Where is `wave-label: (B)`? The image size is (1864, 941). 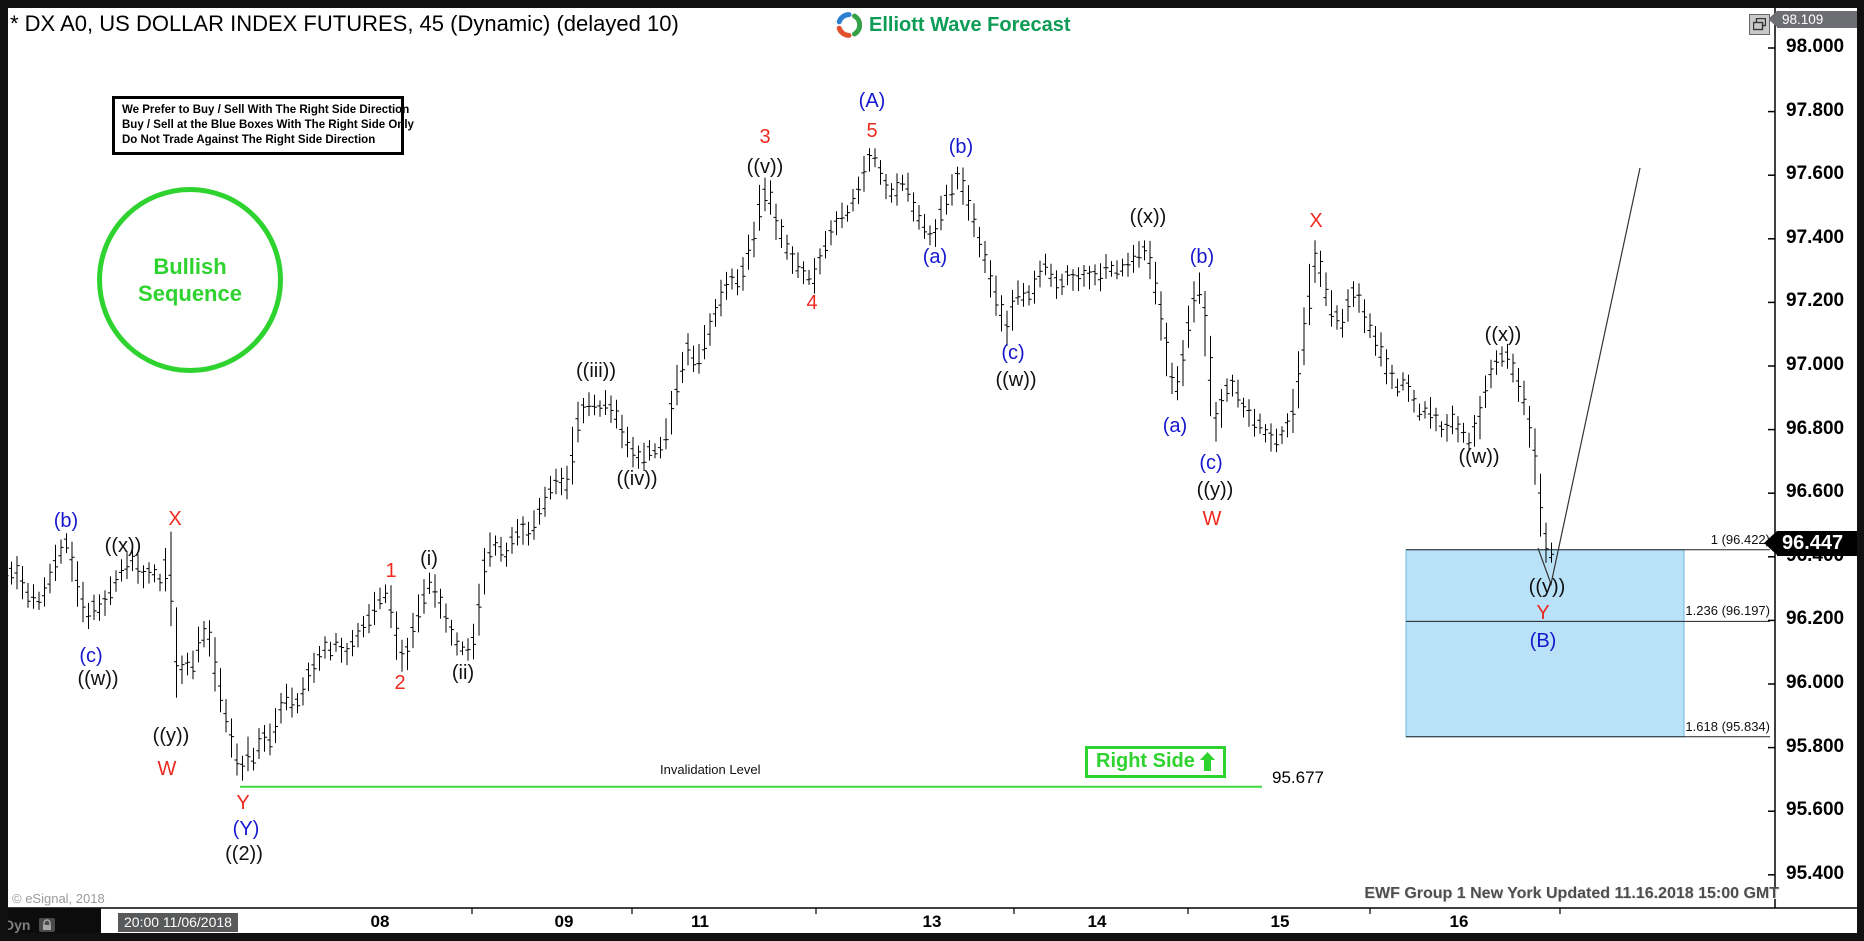 wave-label: (B) is located at coordinates (1543, 641).